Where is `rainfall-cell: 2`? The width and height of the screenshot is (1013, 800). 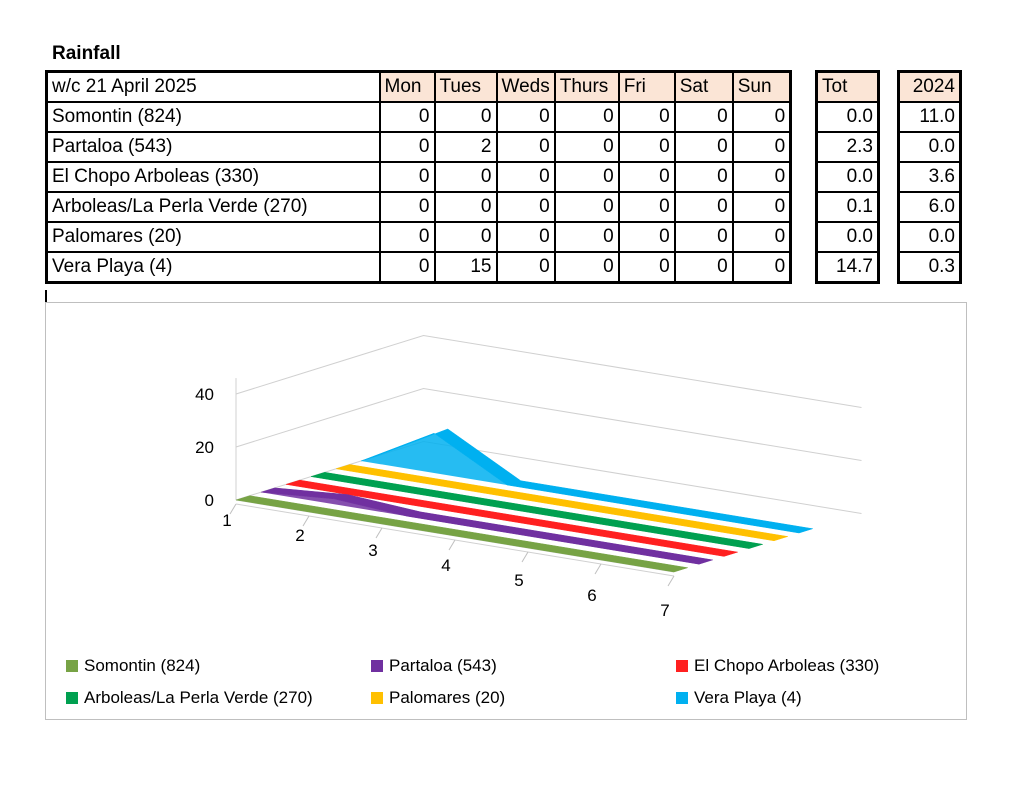
rainfall-cell: 2 is located at coordinates (465, 147).